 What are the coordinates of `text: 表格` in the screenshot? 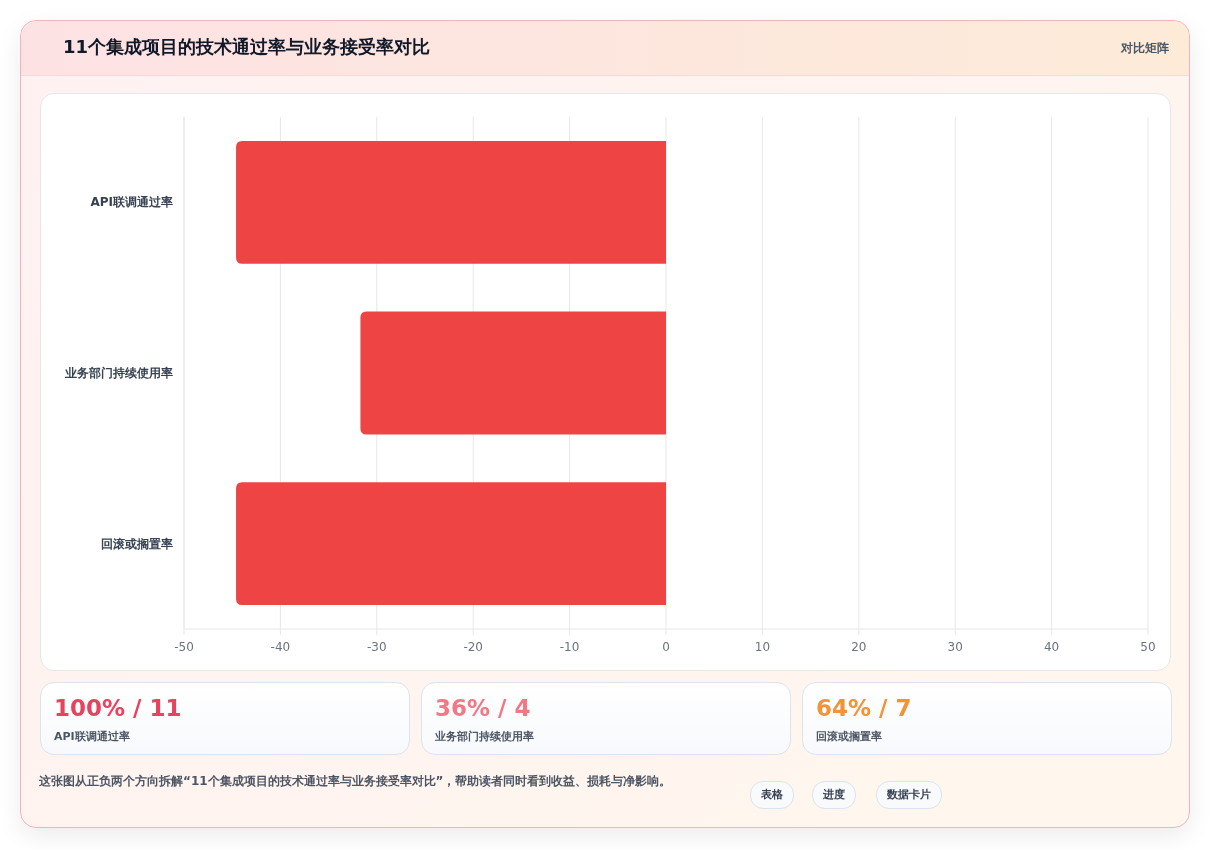 It's located at (772, 795).